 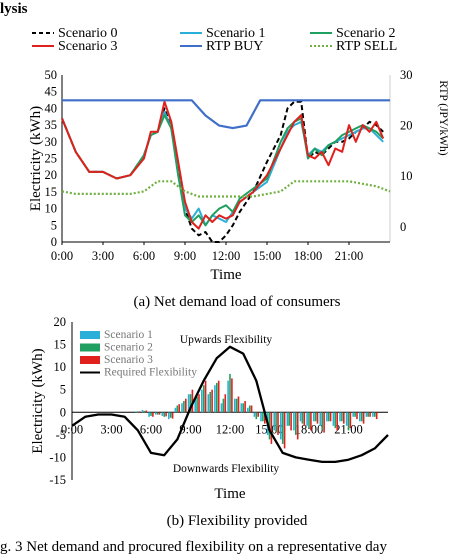 What do you see at coordinates (308, 256) in the screenshot?
I see `a-xtick-6: 18:00` at bounding box center [308, 256].